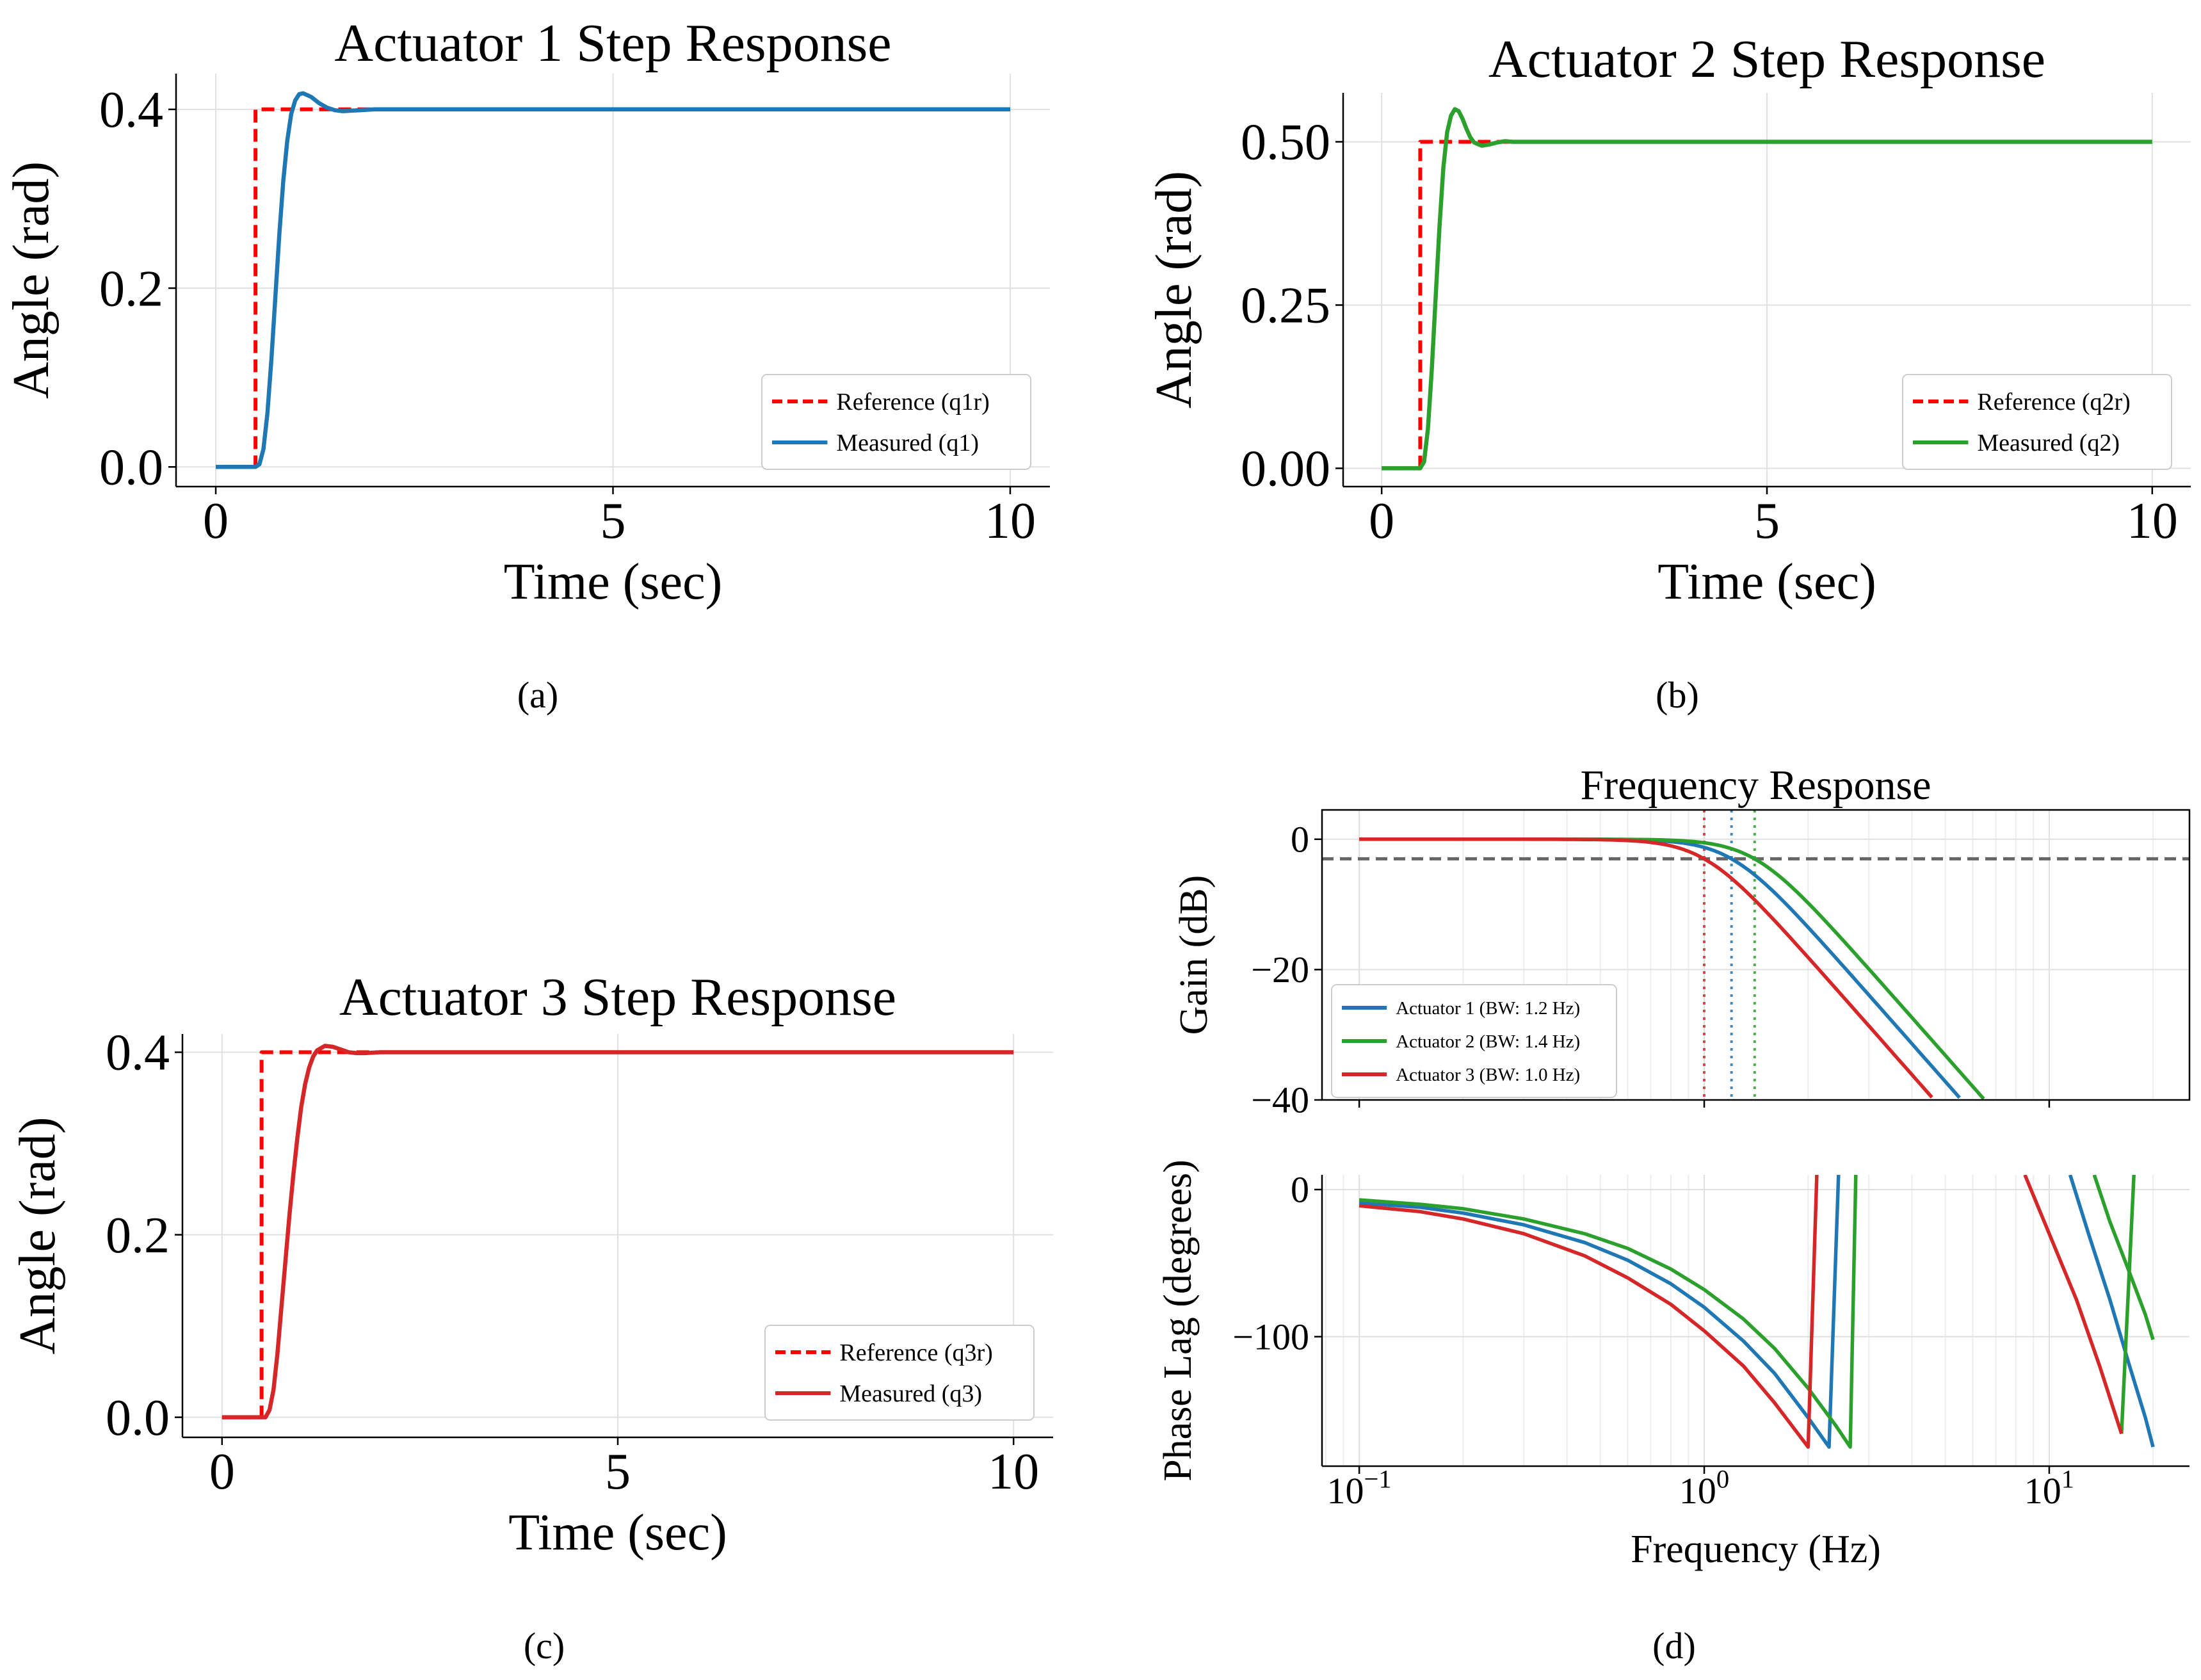  I want to click on gain-curve, so click(1646, 968).